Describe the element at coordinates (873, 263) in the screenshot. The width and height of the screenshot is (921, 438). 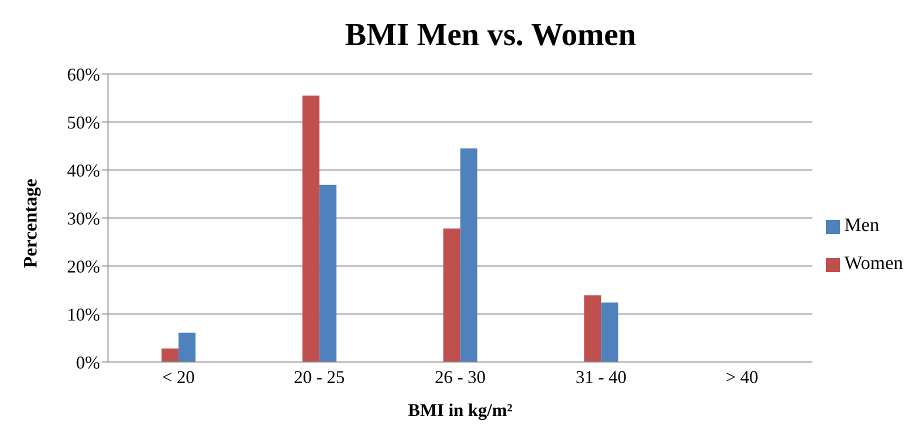
I see `legend-label: Women` at that location.